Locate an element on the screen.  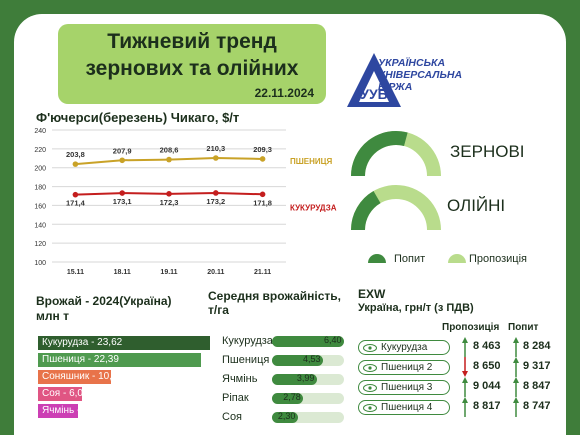
yield-track: 6,40 is located at coordinates (308, 341).